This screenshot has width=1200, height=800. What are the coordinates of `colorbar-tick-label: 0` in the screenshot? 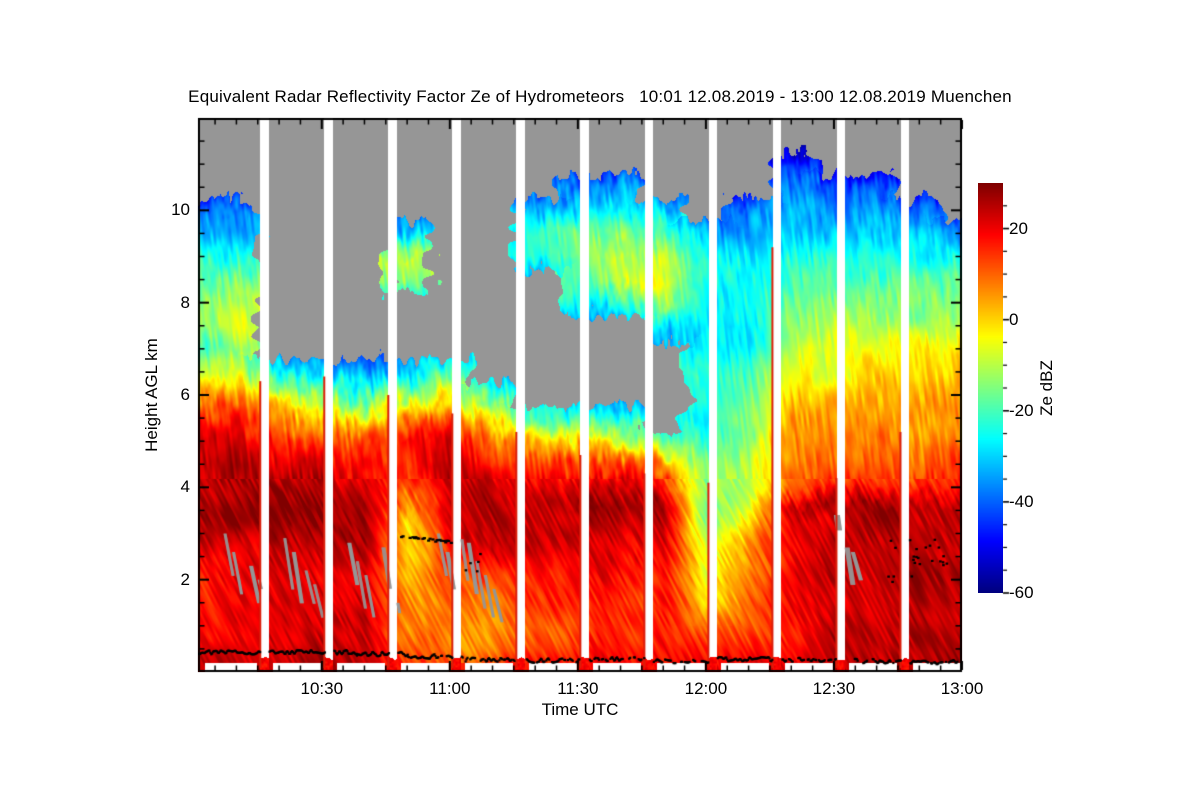 It's located at (1014, 319).